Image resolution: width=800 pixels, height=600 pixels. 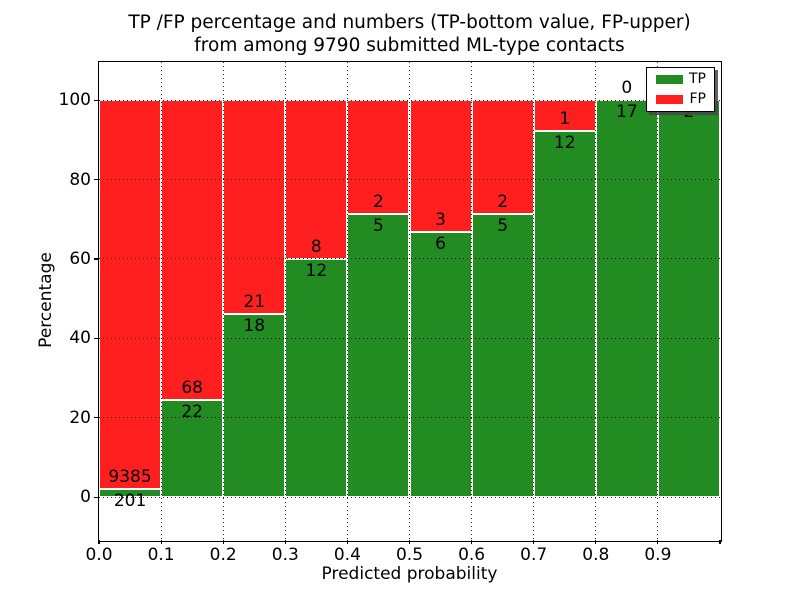 What do you see at coordinates (669, 99) in the screenshot?
I see `legend-fp-swatch-icon` at bounding box center [669, 99].